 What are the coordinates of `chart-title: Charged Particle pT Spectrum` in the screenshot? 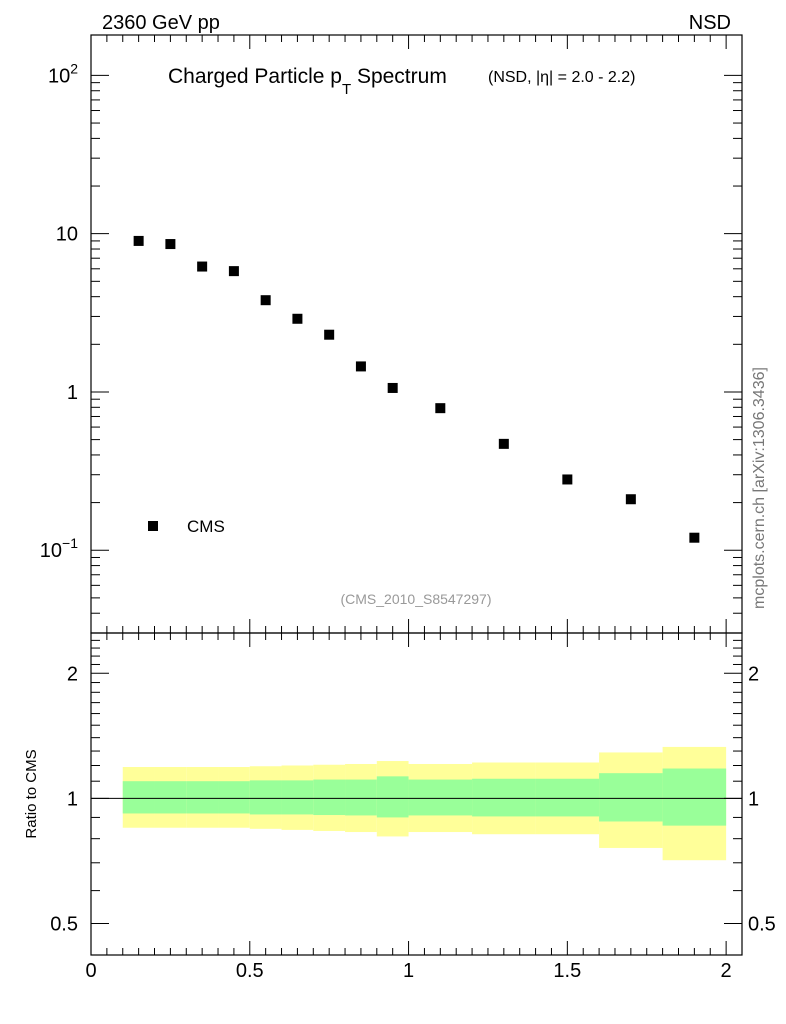 It's located at (307, 81).